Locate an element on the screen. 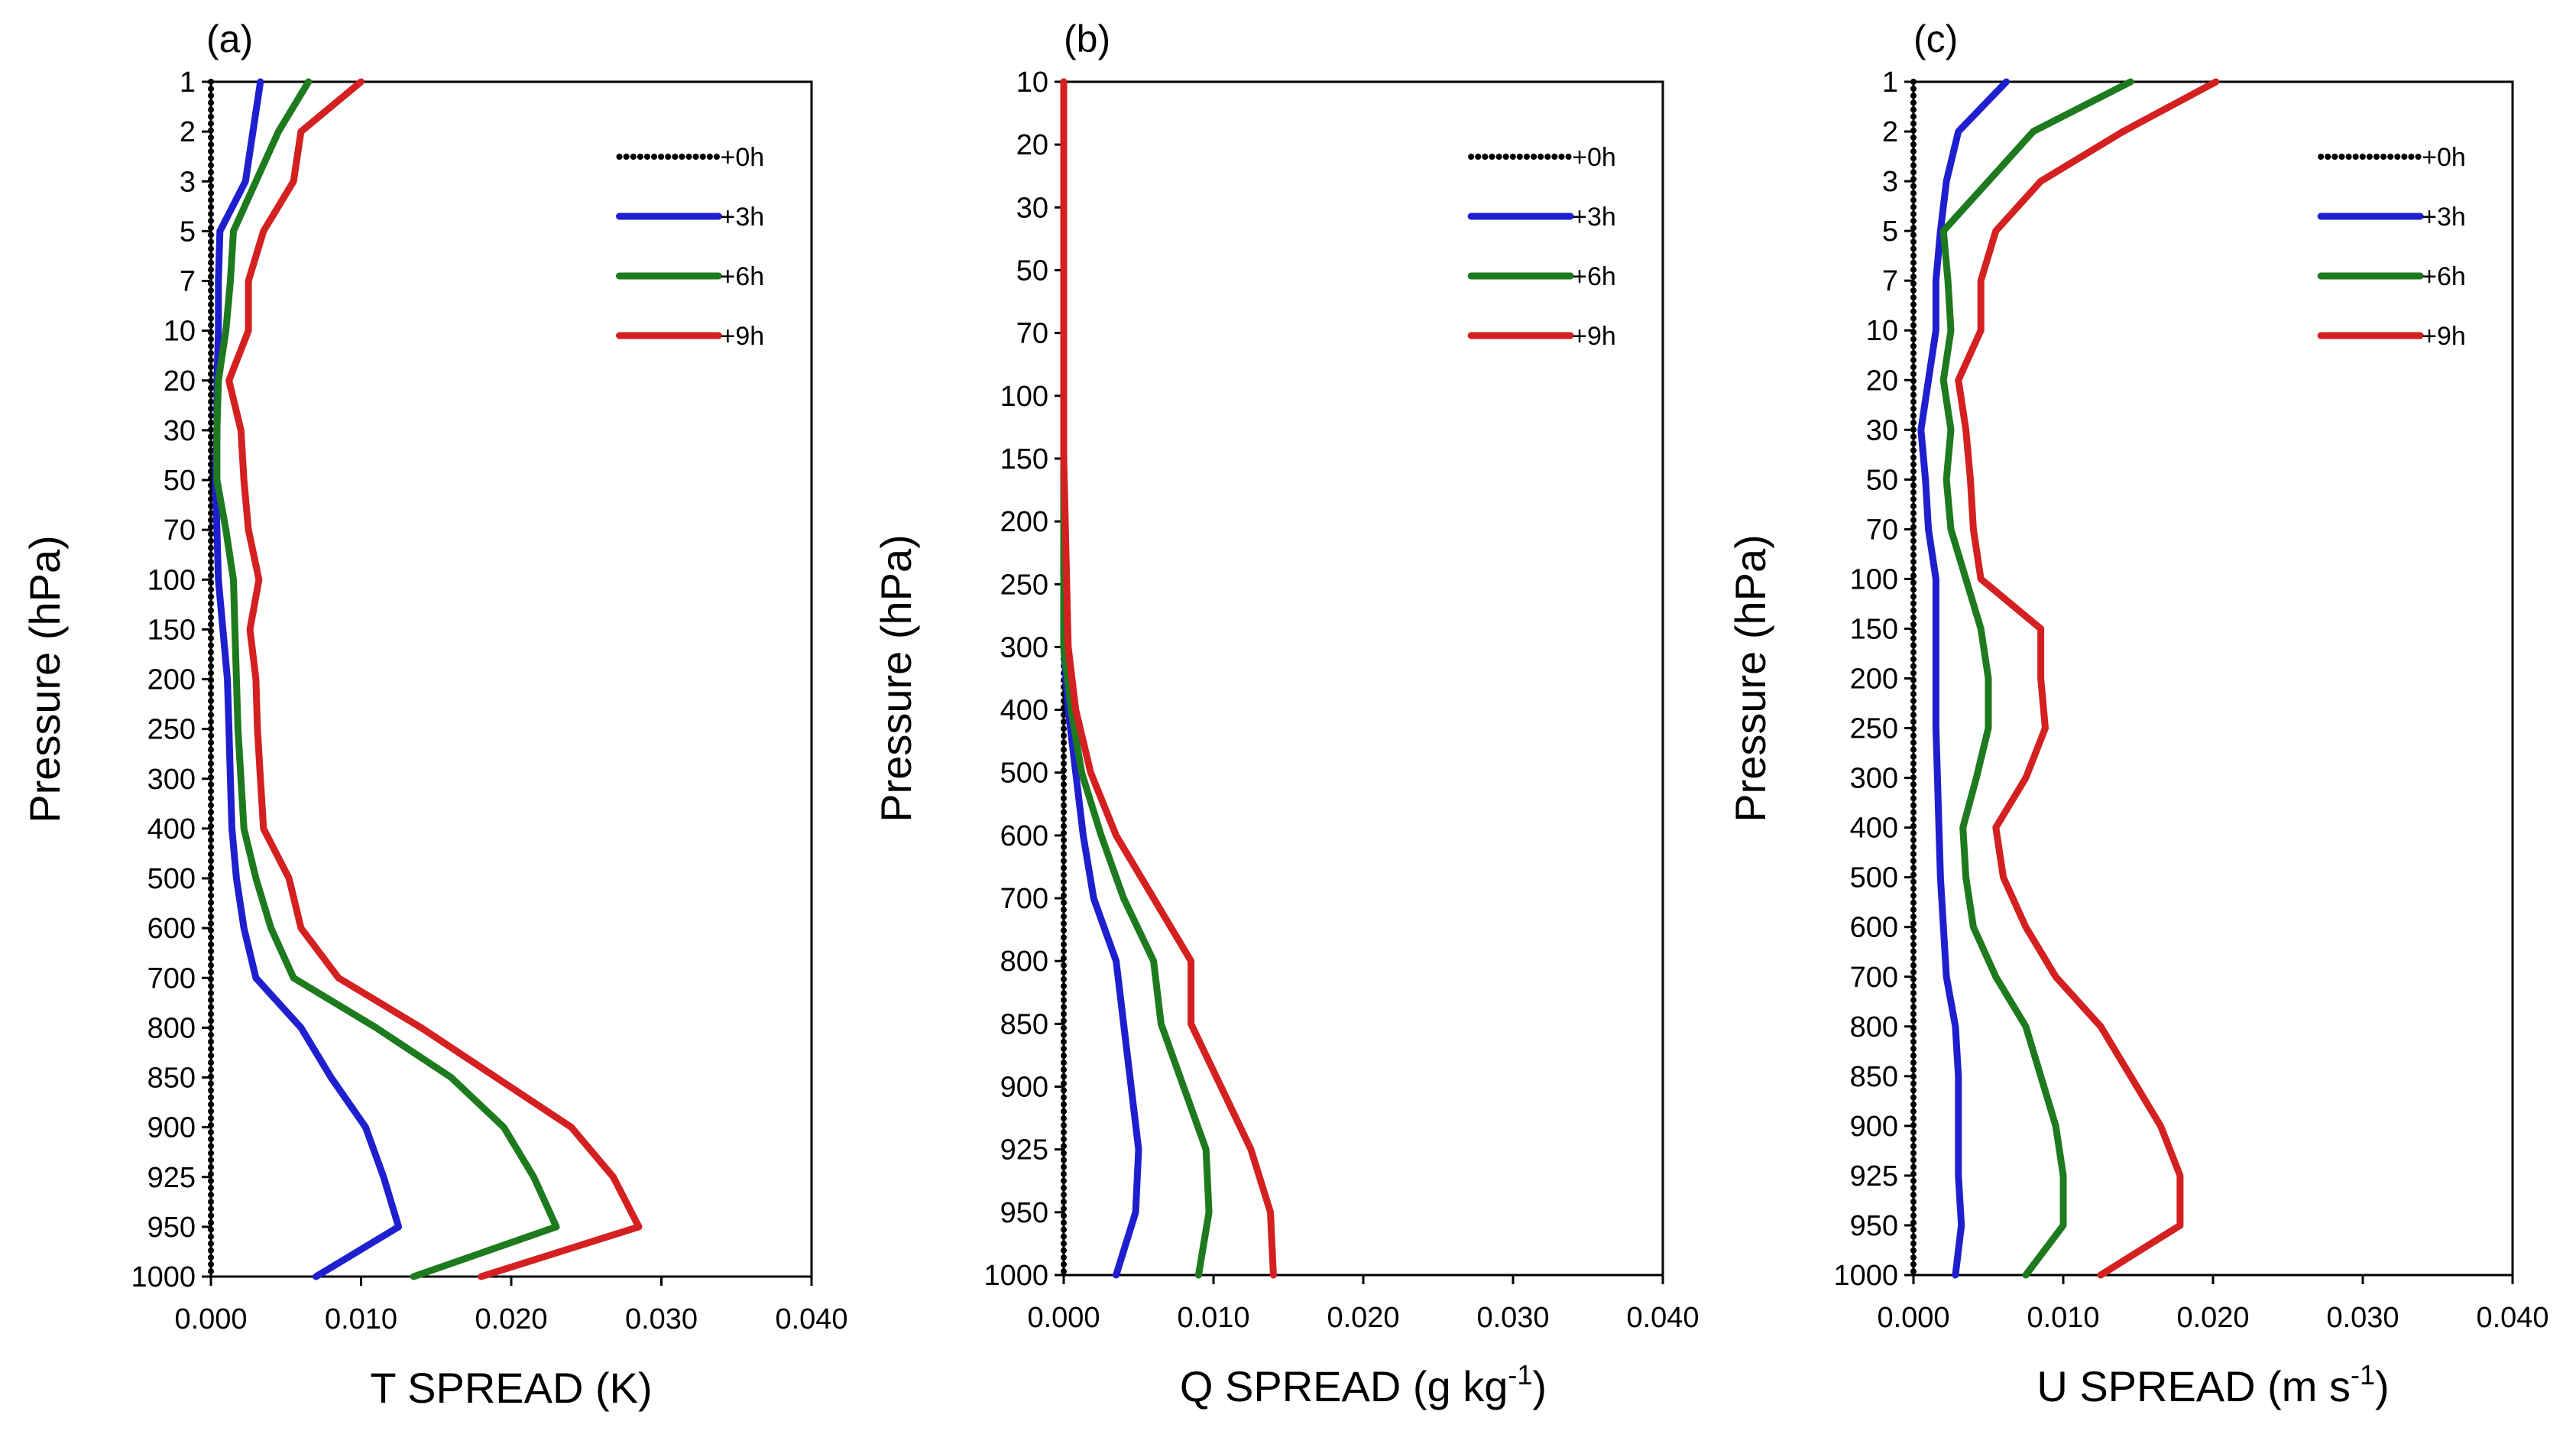  x-axis-title: T SPREAD (K) is located at coordinates (511, 1388).